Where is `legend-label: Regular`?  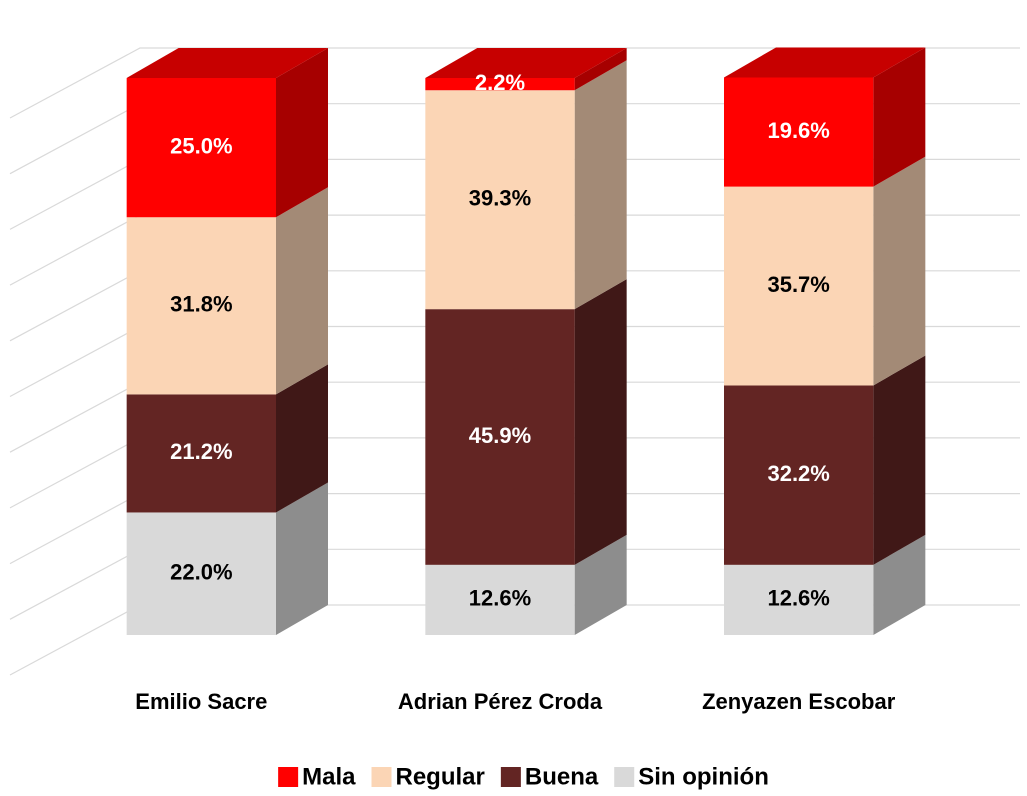
legend-label: Regular is located at coordinates (440, 776).